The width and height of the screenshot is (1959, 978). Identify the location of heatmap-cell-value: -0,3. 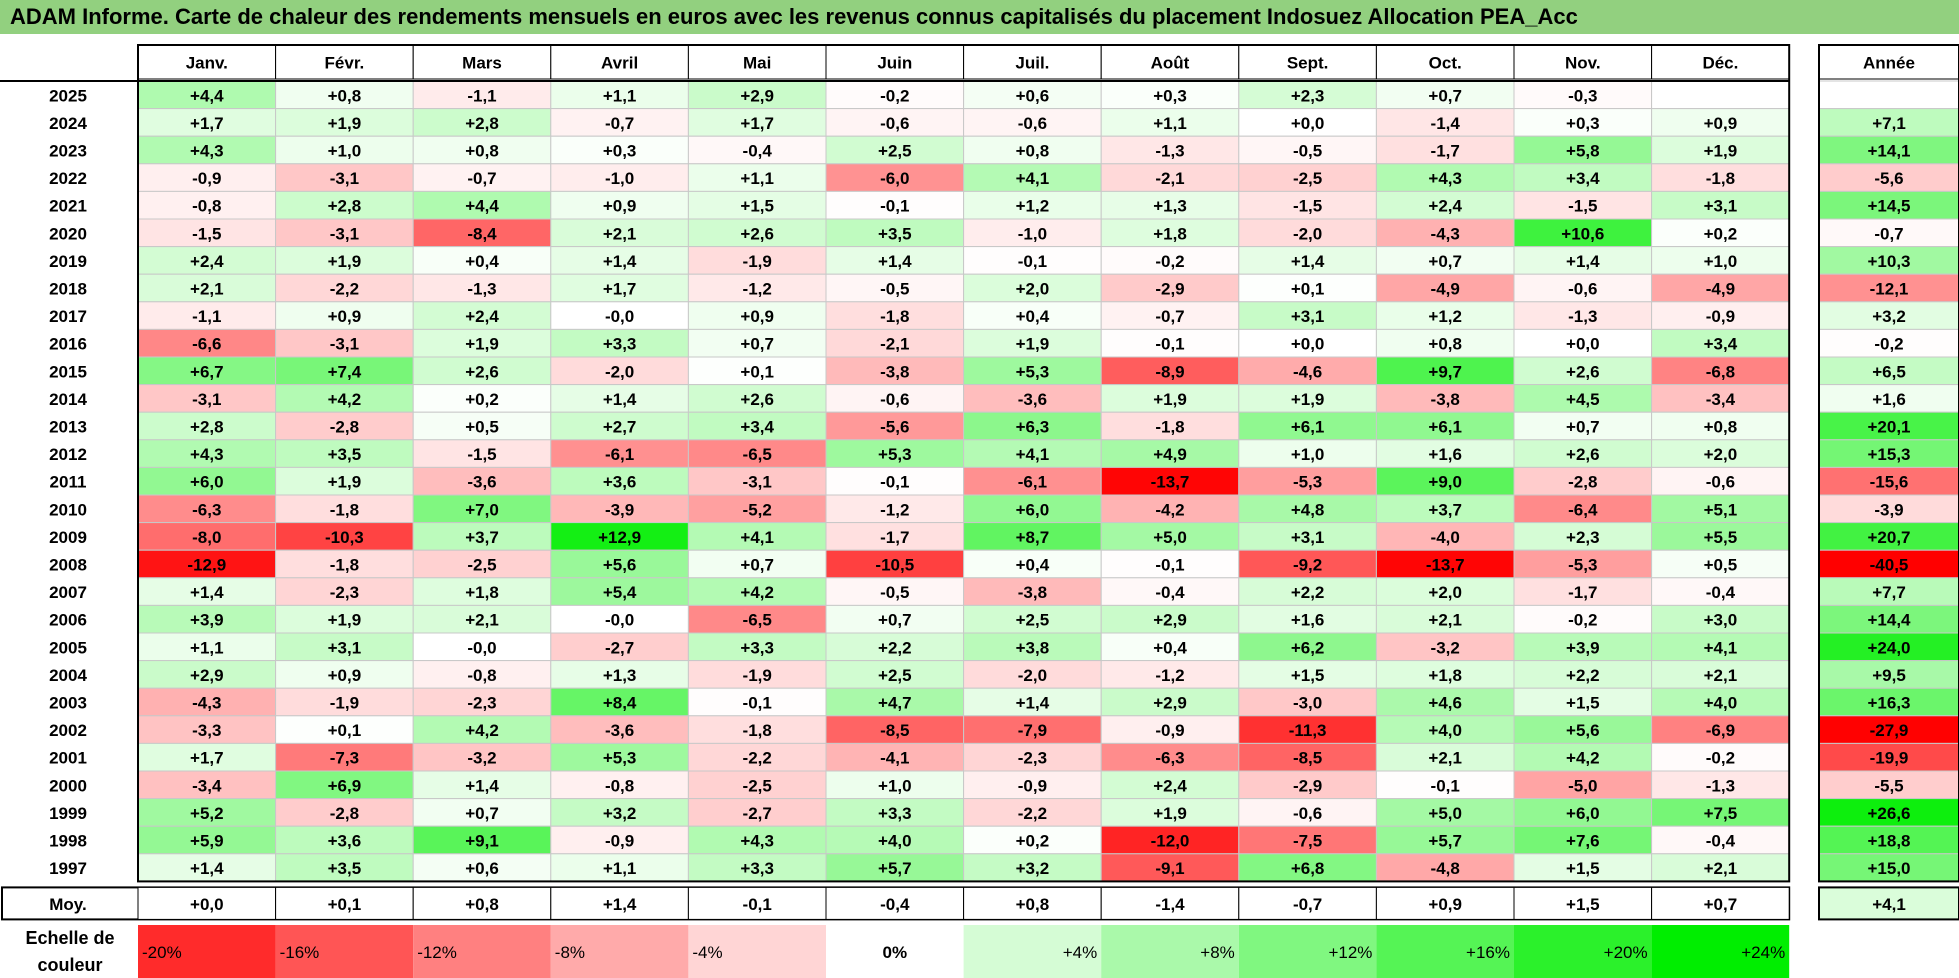
(1582, 95).